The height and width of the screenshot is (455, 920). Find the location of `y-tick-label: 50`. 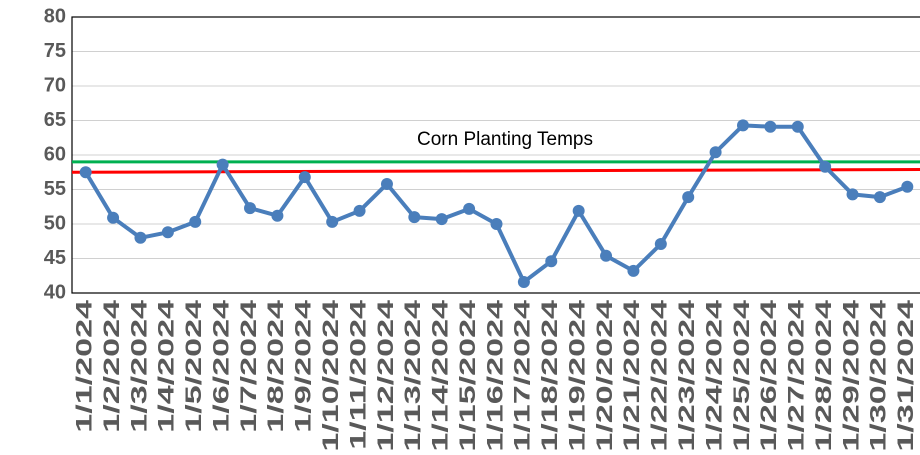

y-tick-label: 50 is located at coordinates (55, 223).